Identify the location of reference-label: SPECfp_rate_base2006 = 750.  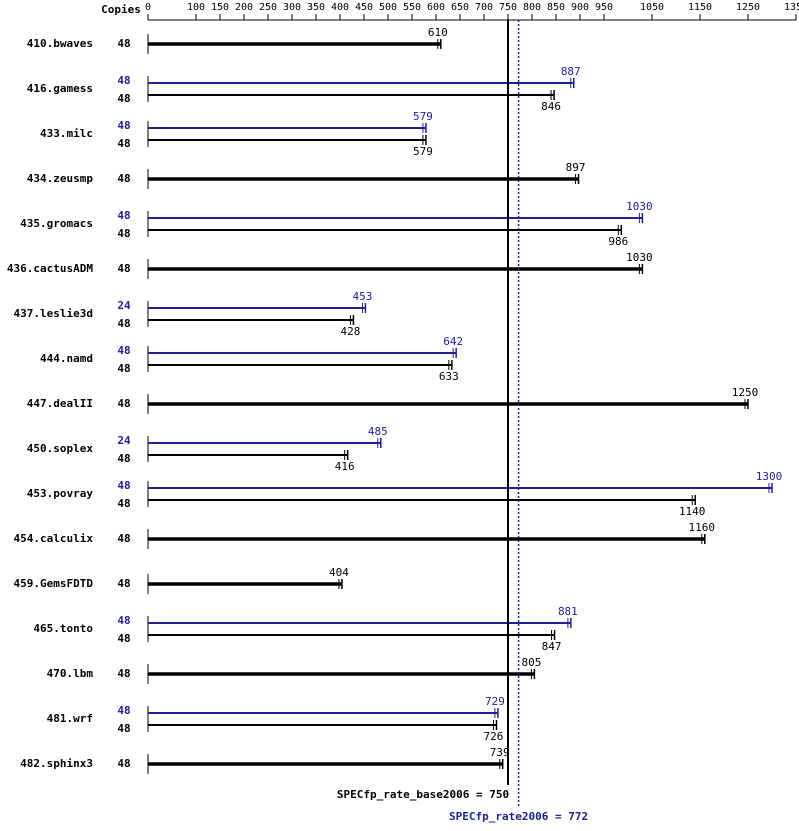
(423, 794).